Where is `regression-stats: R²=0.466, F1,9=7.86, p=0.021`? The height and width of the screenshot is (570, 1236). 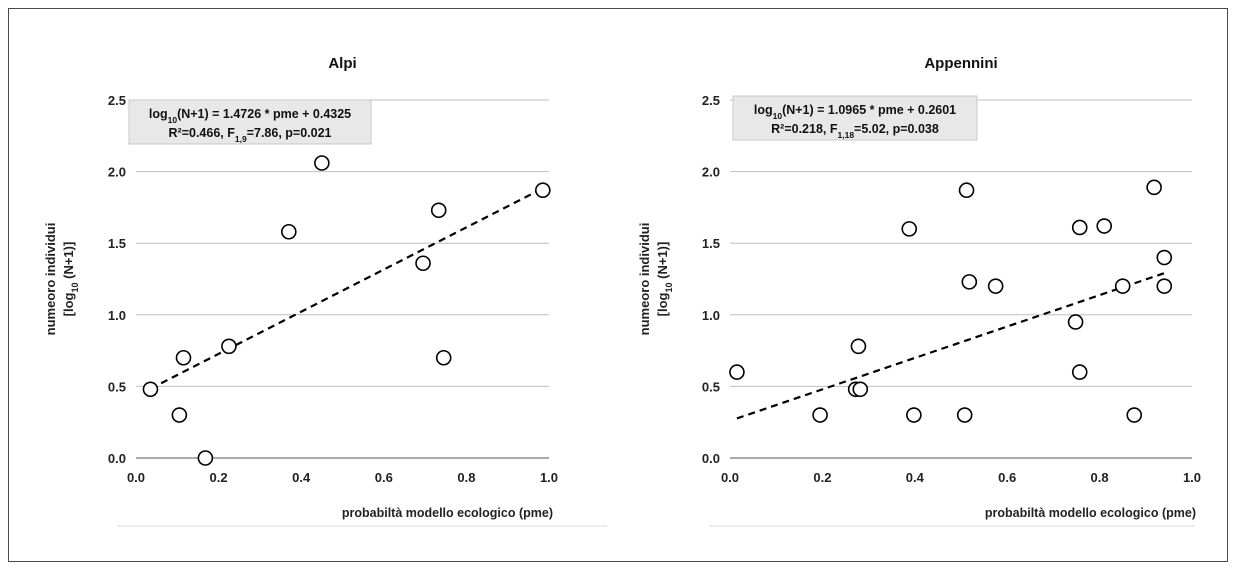
regression-stats: R²=0.466, F1,9=7.86, p=0.021 is located at coordinates (250, 135).